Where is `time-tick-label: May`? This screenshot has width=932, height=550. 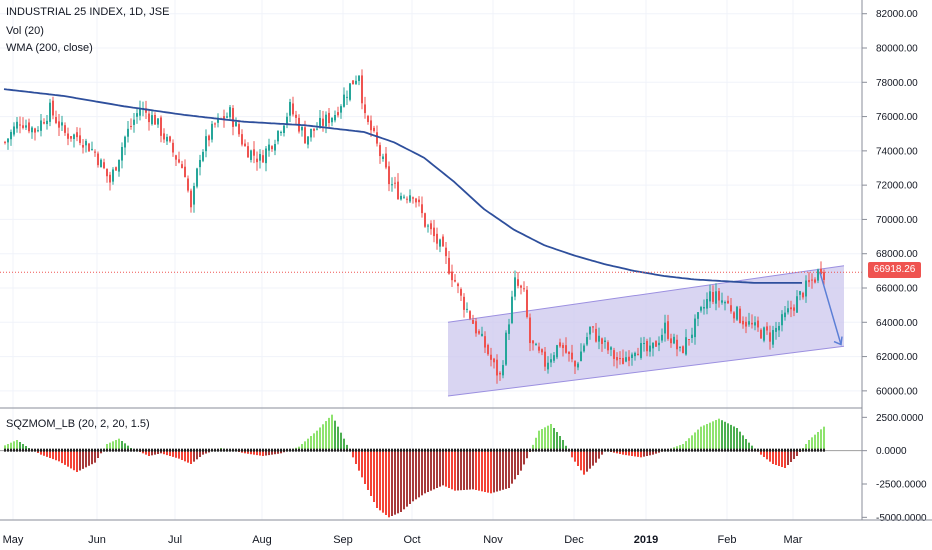 time-tick-label: May is located at coordinates (13, 540).